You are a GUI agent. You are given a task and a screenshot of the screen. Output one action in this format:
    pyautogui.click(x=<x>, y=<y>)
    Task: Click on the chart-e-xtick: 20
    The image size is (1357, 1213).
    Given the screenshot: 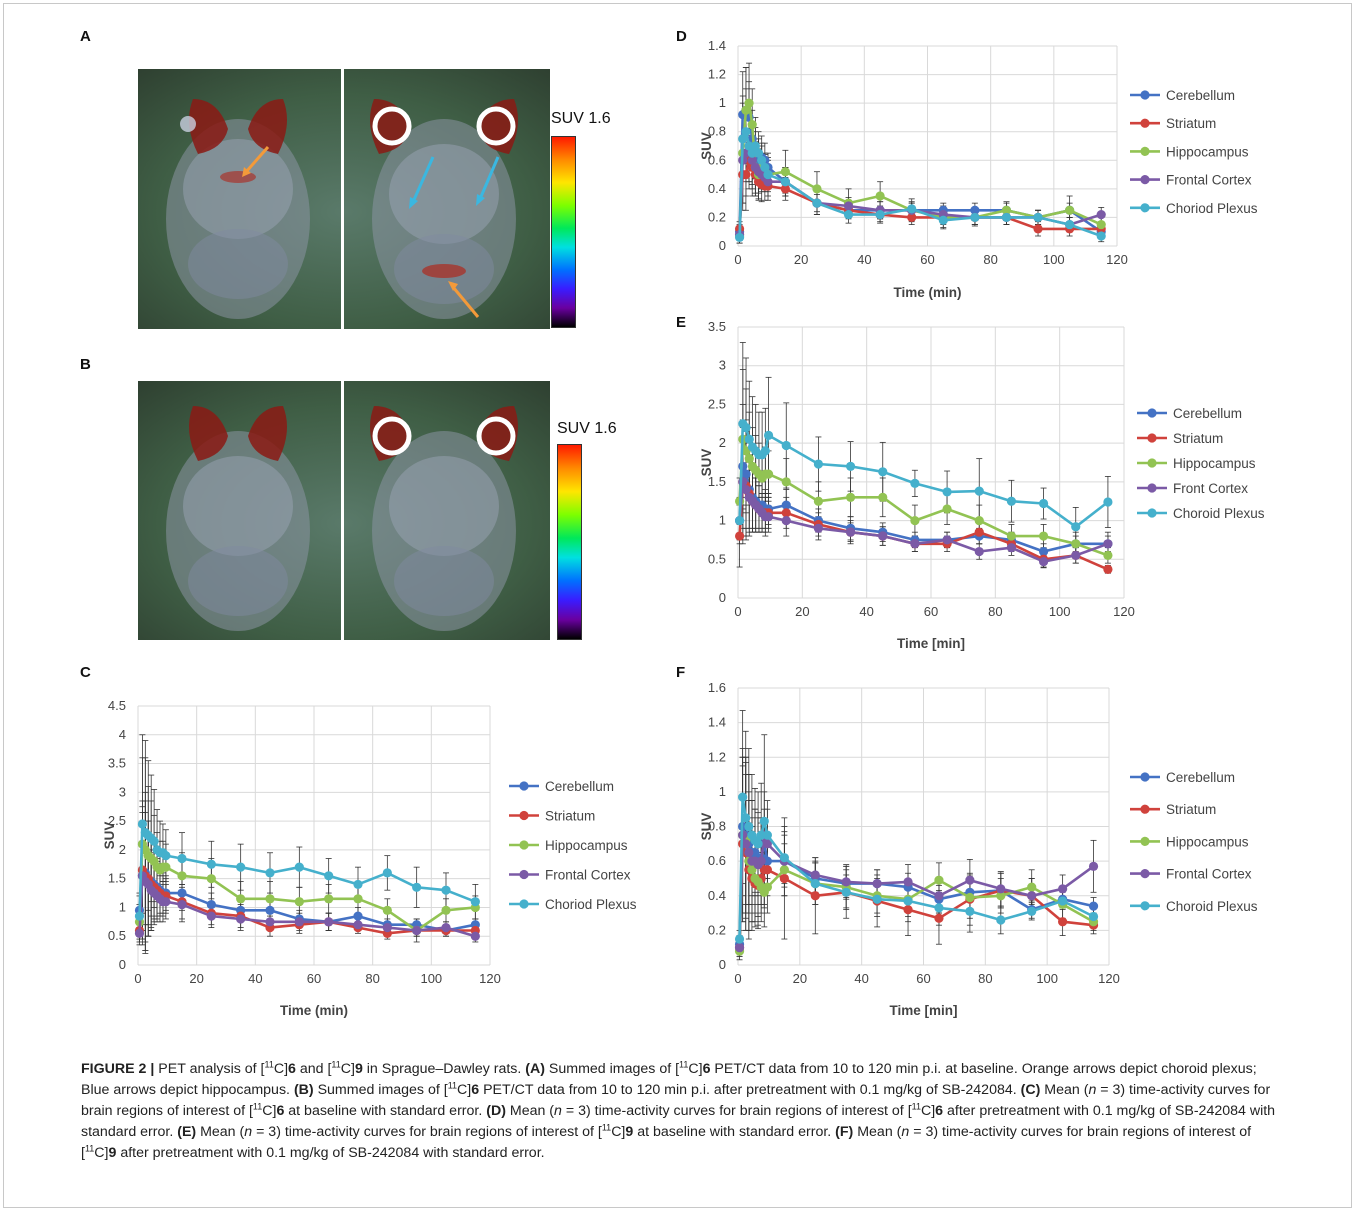 What is the action you would take?
    pyautogui.click(x=802, y=611)
    